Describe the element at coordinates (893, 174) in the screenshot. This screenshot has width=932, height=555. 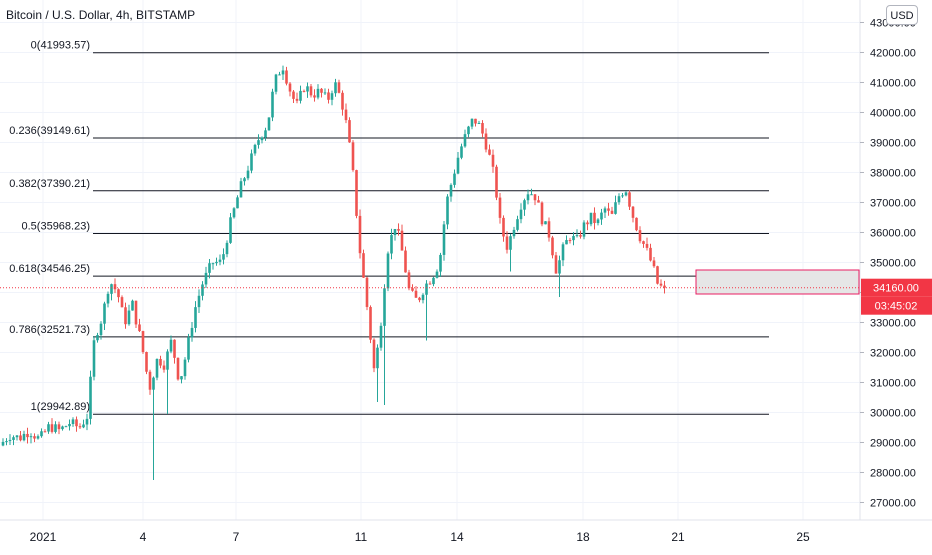
I see `y-tick-label: 38000.00` at that location.